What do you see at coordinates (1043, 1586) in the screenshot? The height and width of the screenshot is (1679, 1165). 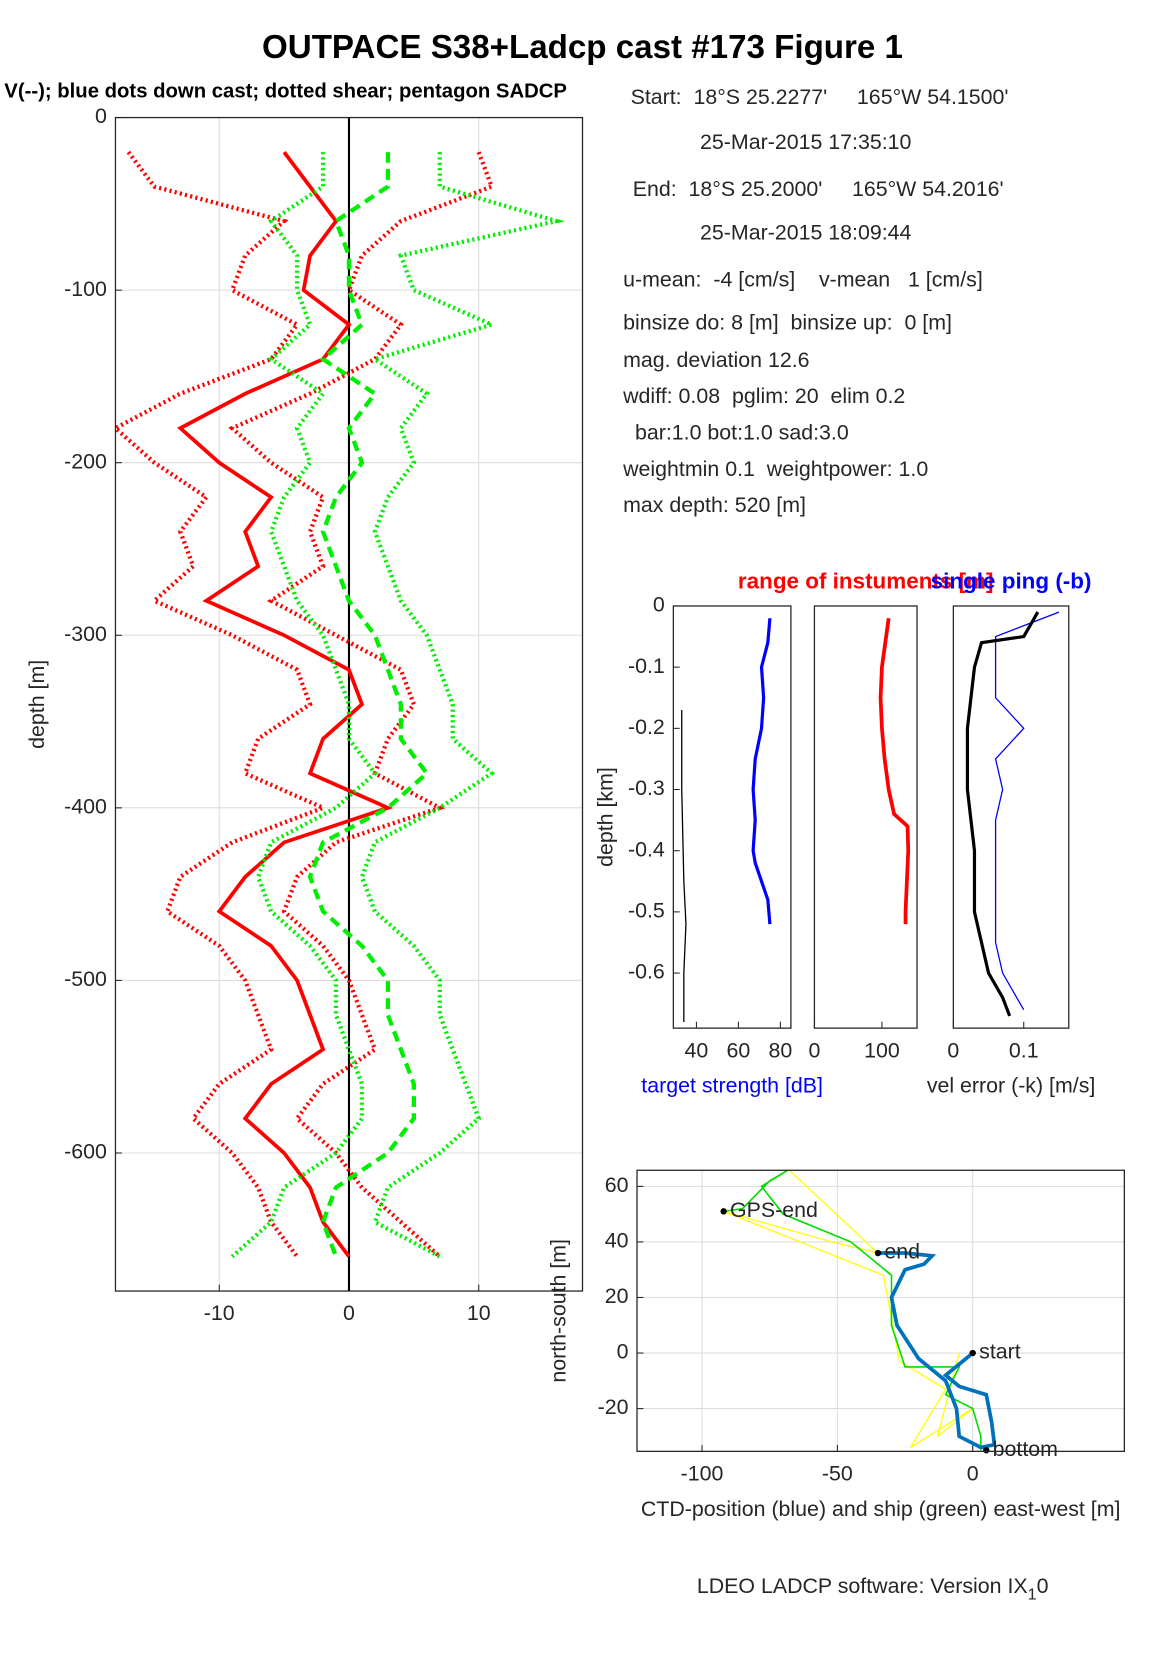 I see `footer-tail: 0` at bounding box center [1043, 1586].